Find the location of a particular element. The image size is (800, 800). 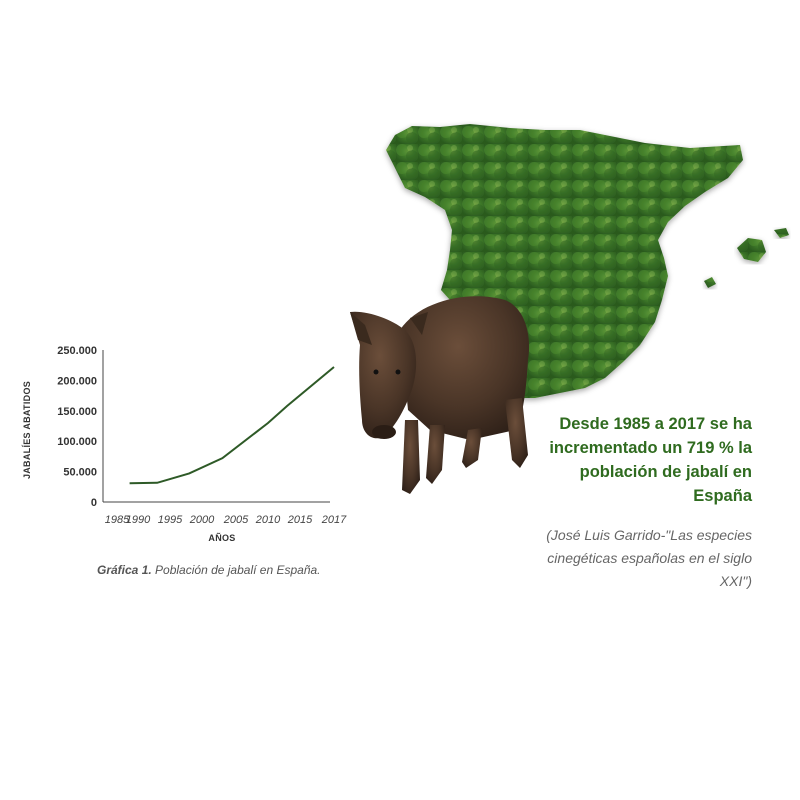

x-tick-label: 1995 is located at coordinates (170, 520).